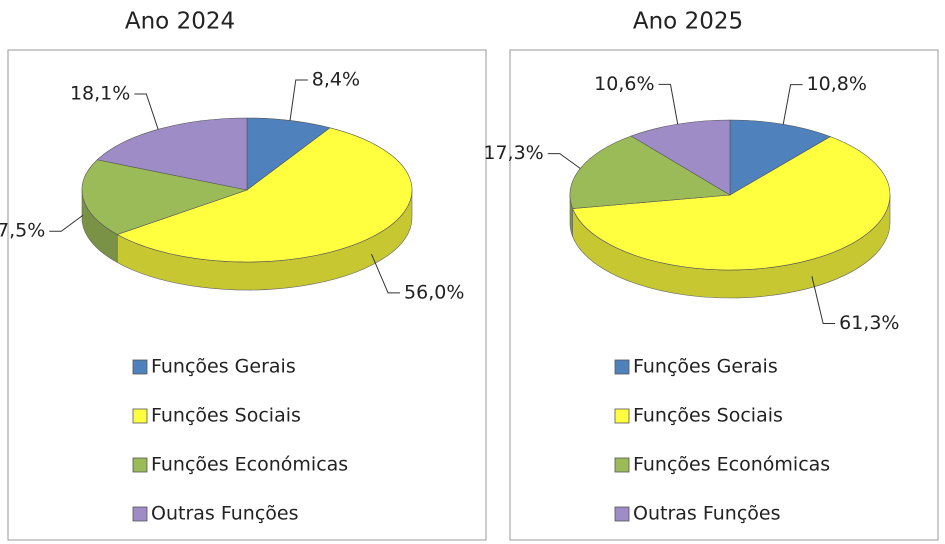 The width and height of the screenshot is (945, 544). What do you see at coordinates (688, 22) in the screenshot?
I see `chart-title: Ano 2025` at bounding box center [688, 22].